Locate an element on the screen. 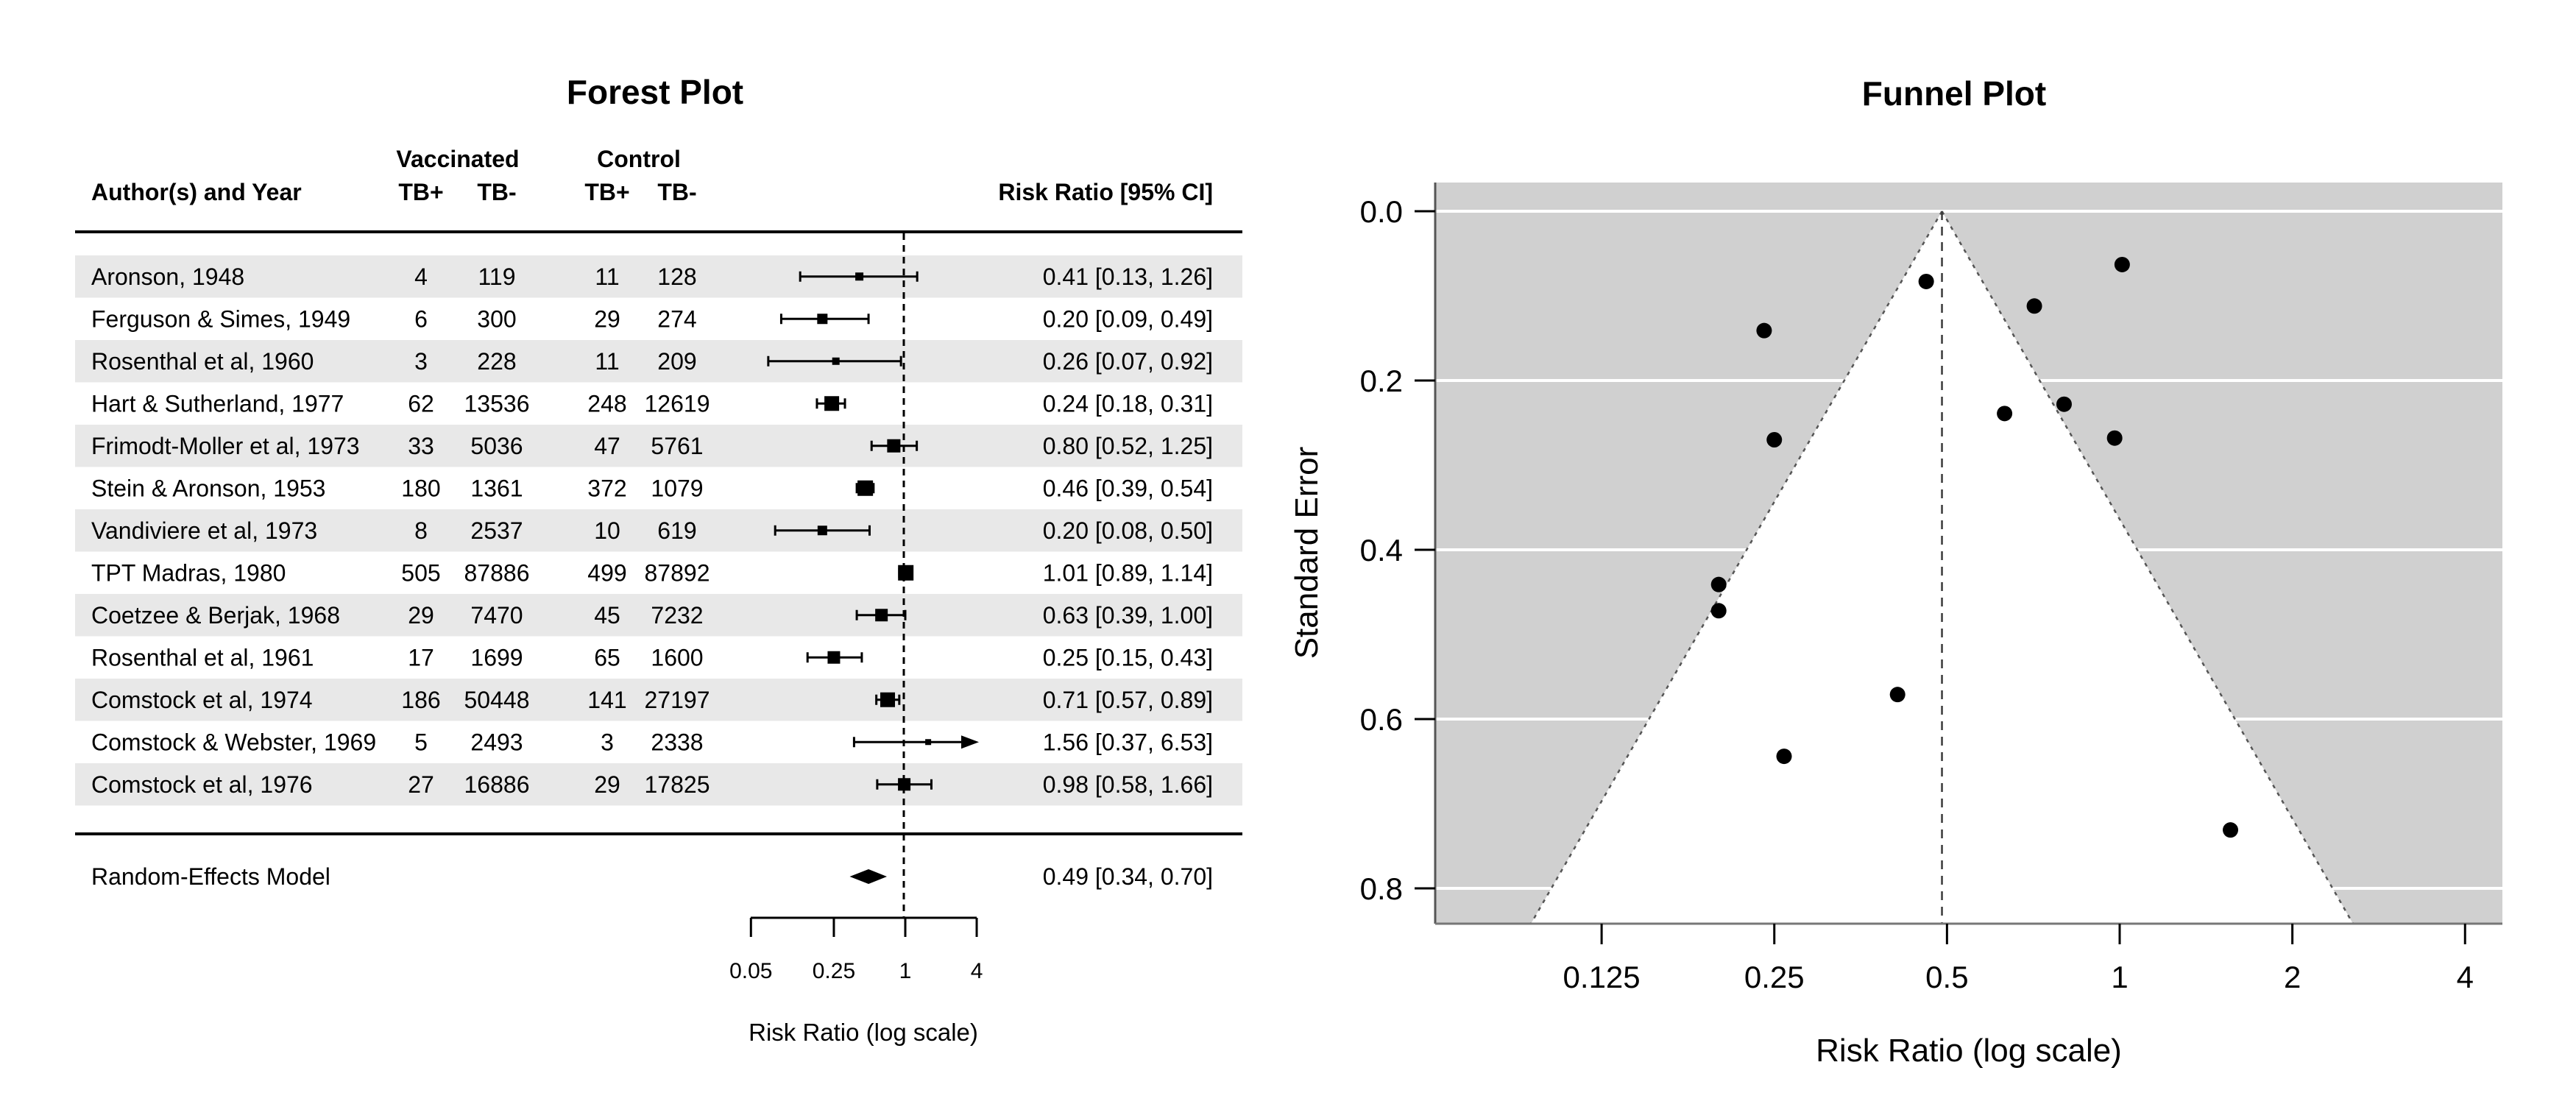 The height and width of the screenshot is (1104, 2576). forest-row-cneg: 2338 is located at coordinates (677, 742).